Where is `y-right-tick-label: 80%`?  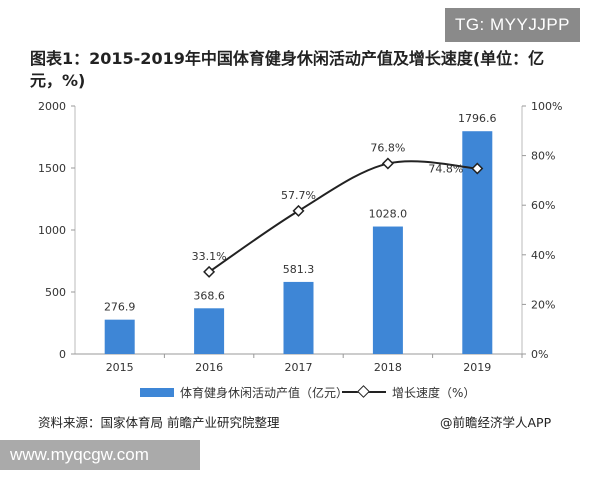 y-right-tick-label: 80% is located at coordinates (543, 156).